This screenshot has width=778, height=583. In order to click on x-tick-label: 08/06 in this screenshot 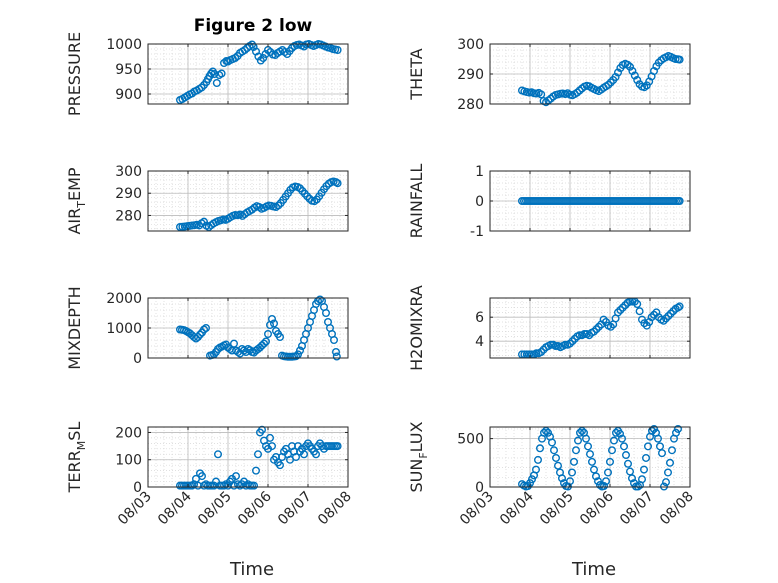, I will do `click(255, 508)`.